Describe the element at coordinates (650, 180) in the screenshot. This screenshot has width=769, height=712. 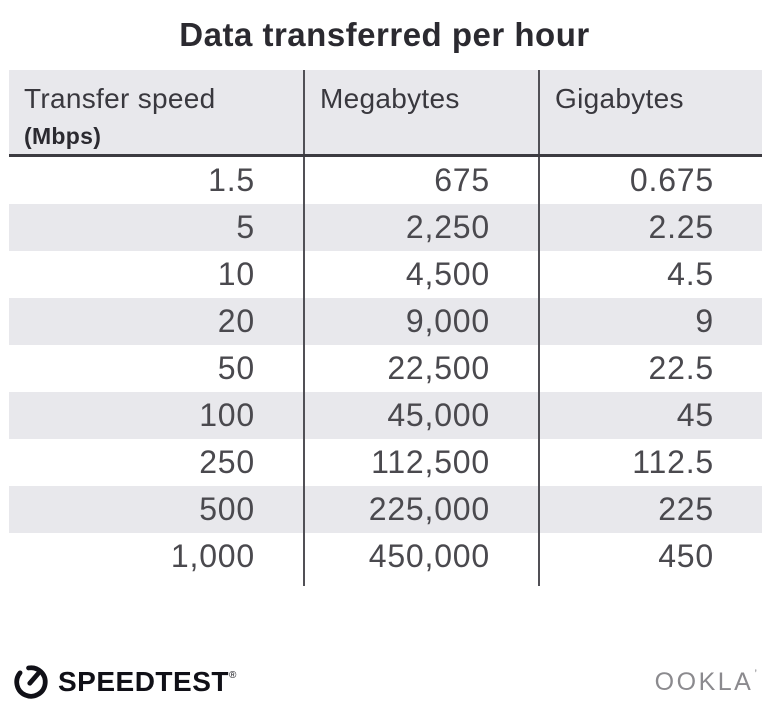
I see `gigabytes-cell: 0.675` at that location.